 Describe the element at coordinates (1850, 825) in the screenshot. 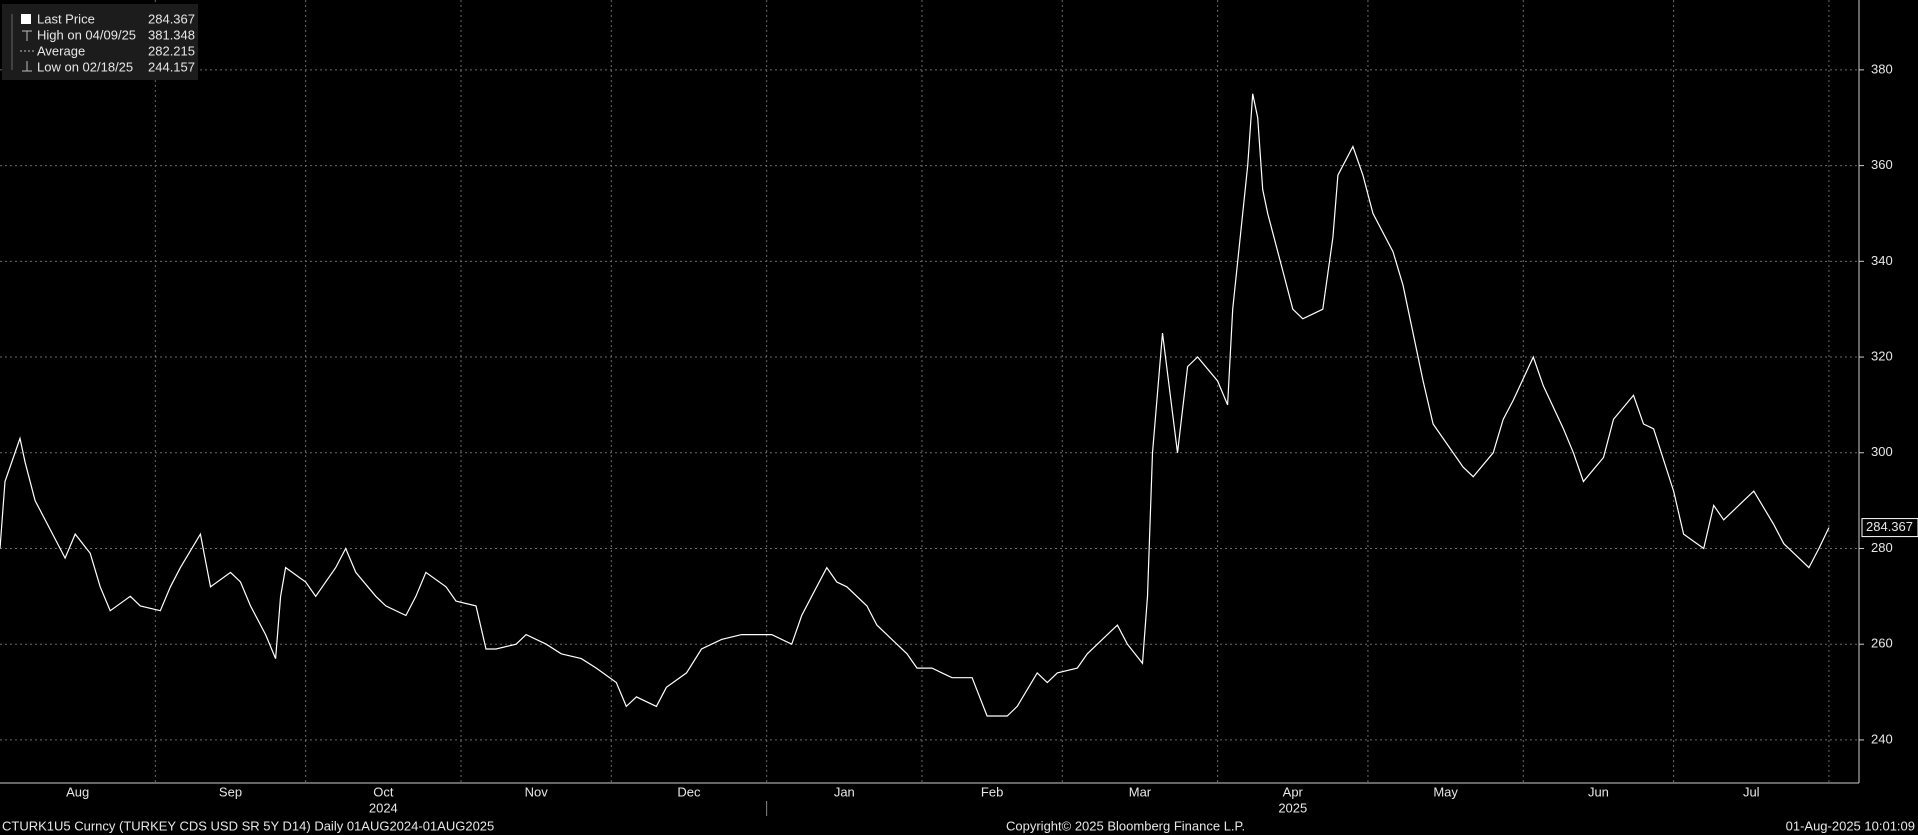

I see `footer-right: 01-Aug-2025 10:01:09` at that location.